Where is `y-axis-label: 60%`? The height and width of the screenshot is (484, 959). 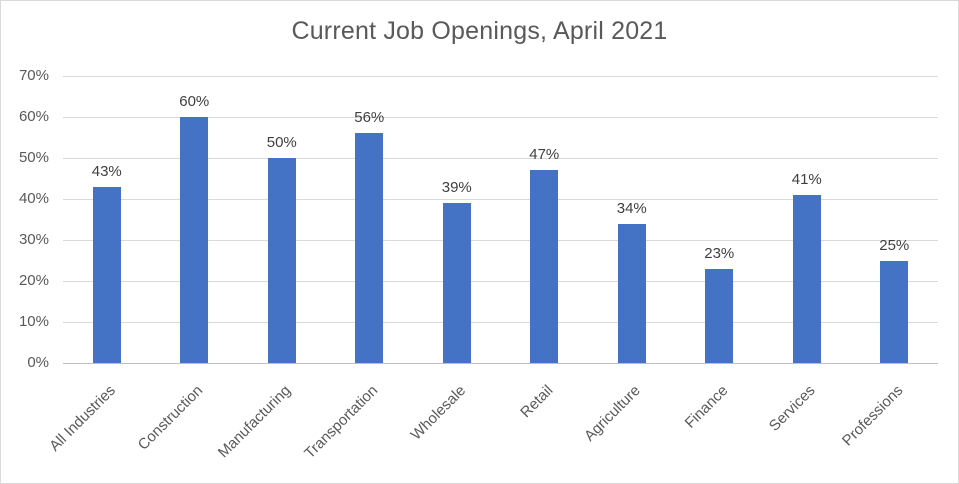
y-axis-label: 60% is located at coordinates (33, 116).